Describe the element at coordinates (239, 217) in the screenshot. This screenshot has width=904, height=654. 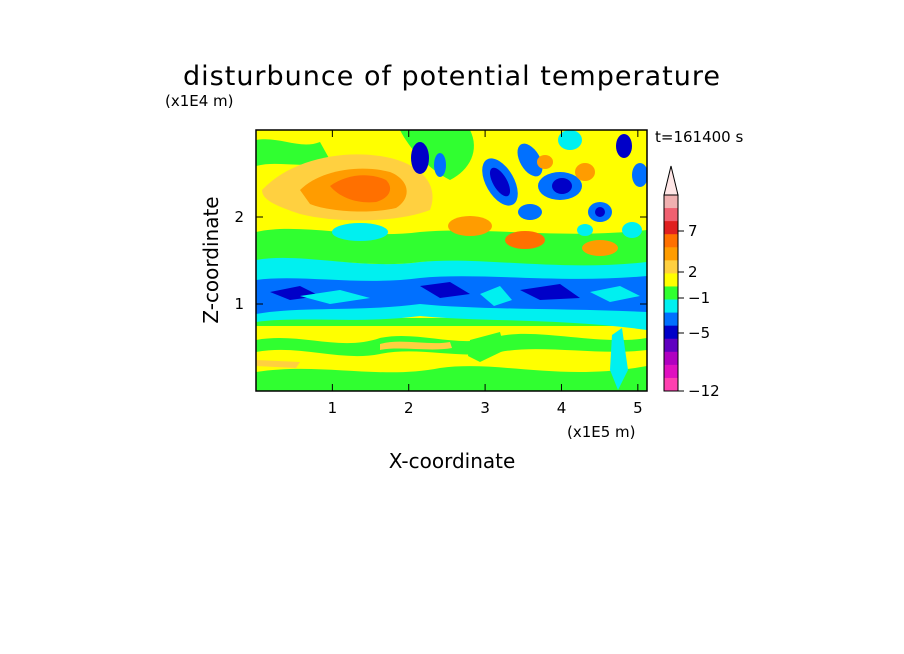
I see `y-tick-label: 2` at that location.